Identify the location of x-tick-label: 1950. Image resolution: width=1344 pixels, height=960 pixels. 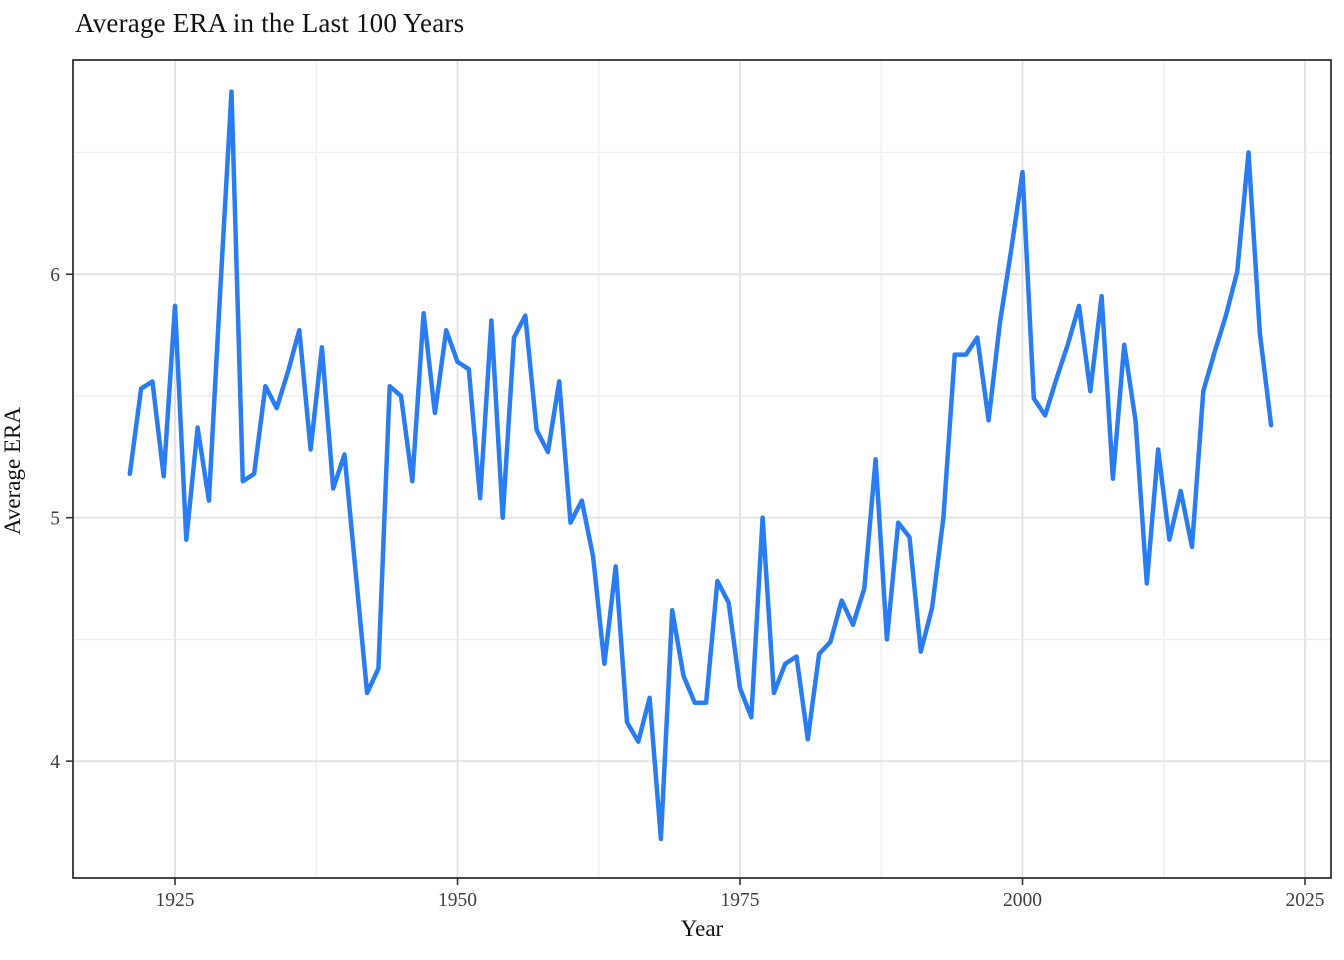
(457, 900).